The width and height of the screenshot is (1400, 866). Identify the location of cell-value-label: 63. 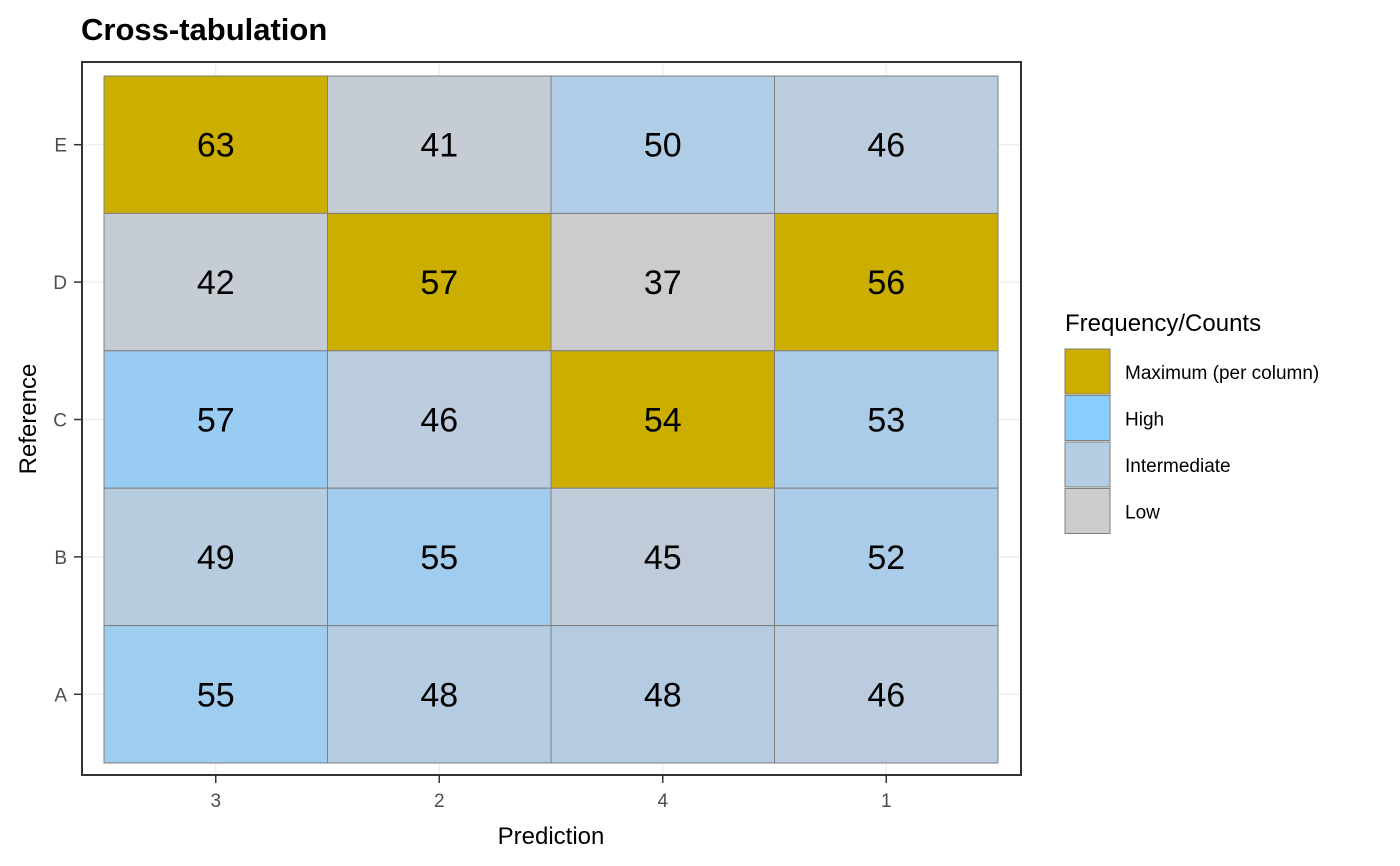
(216, 146).